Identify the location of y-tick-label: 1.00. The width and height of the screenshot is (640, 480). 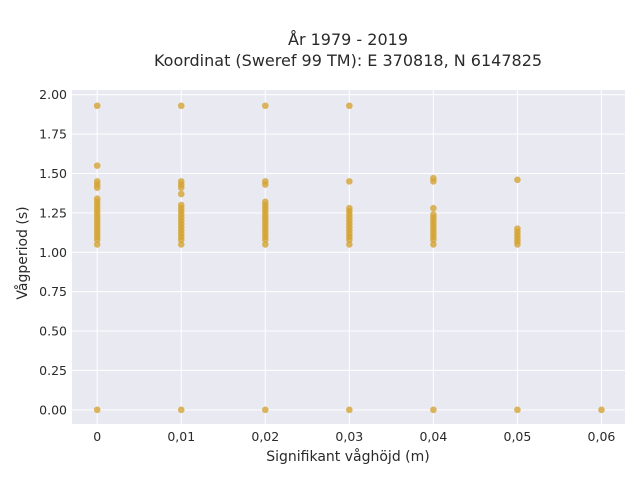
(53, 252).